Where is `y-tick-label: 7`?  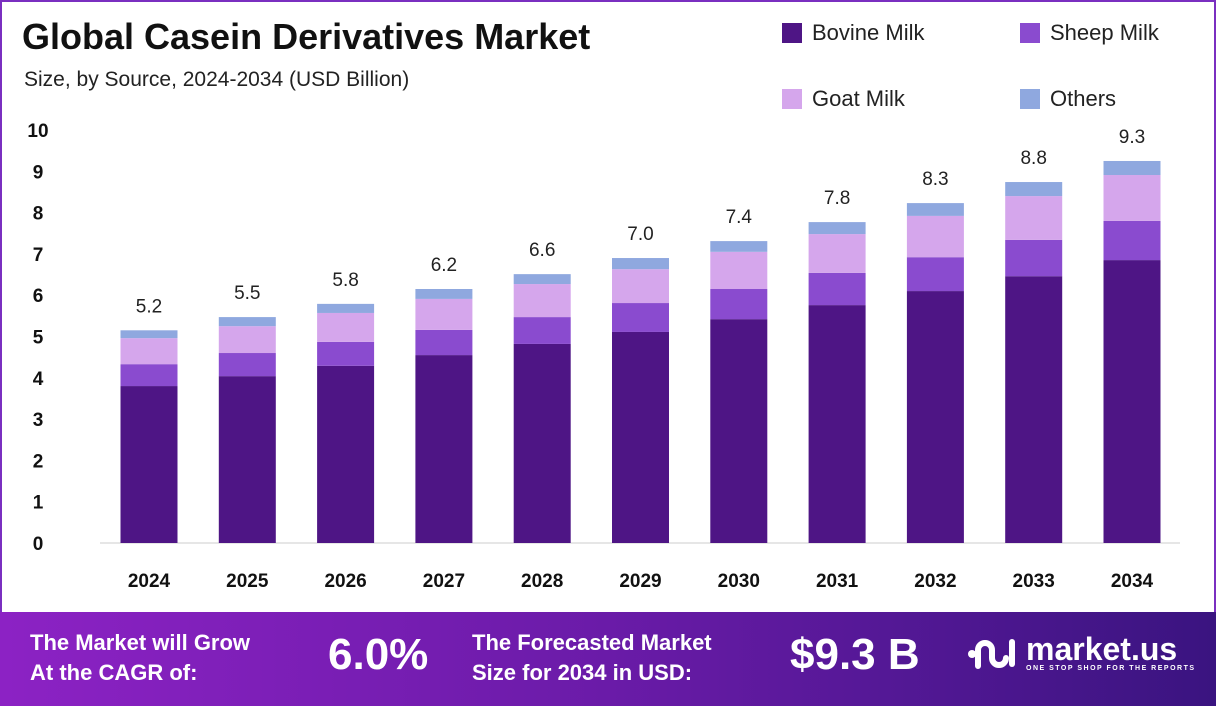
y-tick-label: 7 is located at coordinates (38, 255).